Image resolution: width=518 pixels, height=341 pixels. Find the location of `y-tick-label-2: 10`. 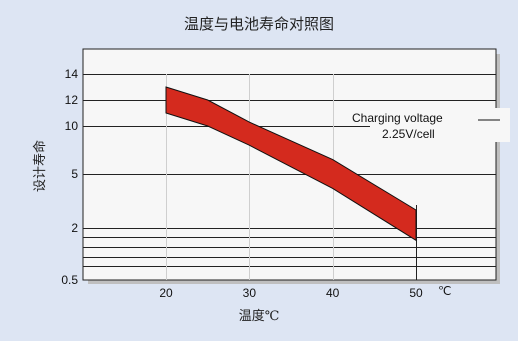

y-tick-label-2: 10 is located at coordinates (72, 126).